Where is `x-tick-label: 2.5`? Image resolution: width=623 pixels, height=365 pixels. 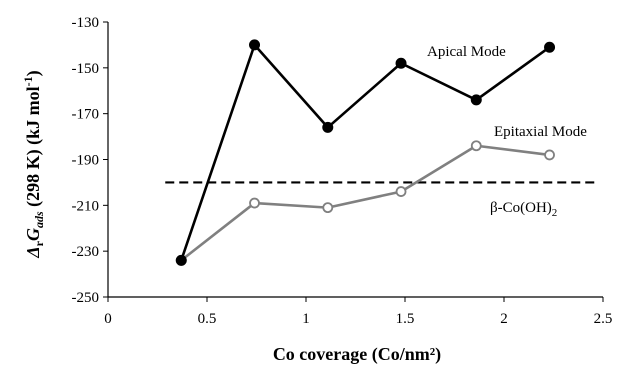
x-tick-label: 2.5 is located at coordinates (603, 319).